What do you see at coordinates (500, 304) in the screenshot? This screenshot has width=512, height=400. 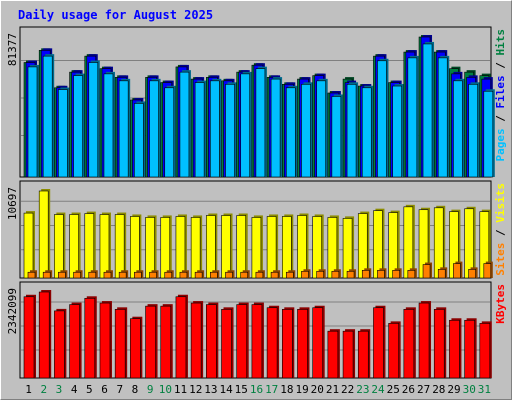 I see `bottom-panel-legend: KBytes` at bounding box center [500, 304].